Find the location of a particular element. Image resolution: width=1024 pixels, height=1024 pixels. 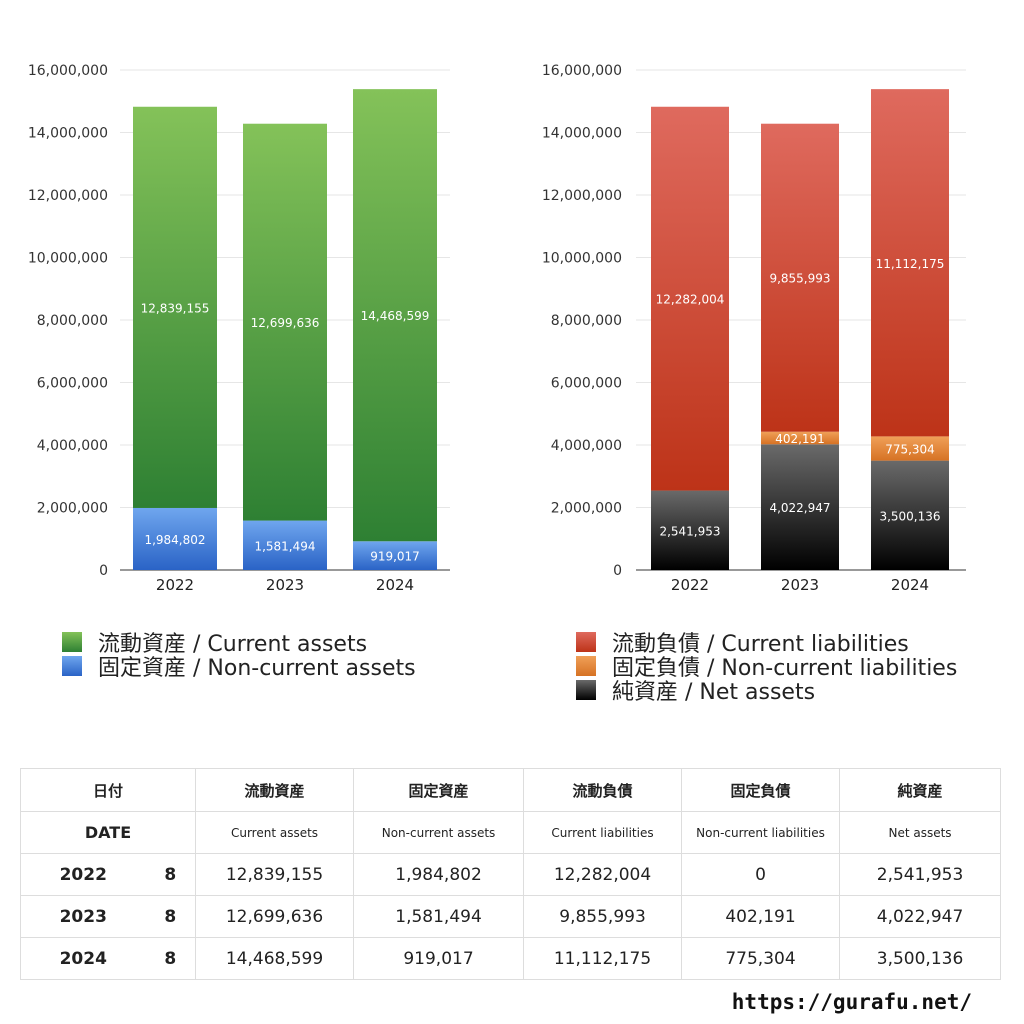

legend-item-current-assets: 流動資産 / Current assets is located at coordinates (239, 643).